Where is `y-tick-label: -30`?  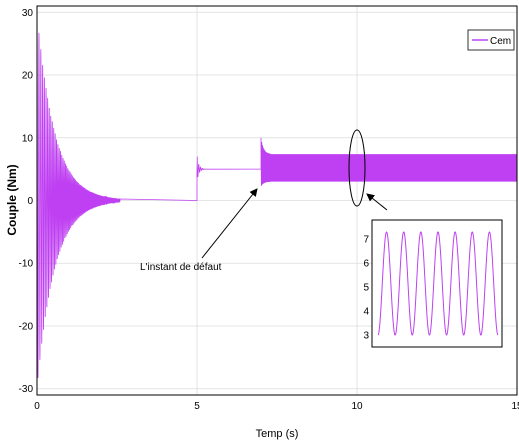
y-tick-label: -30 is located at coordinates (26, 389).